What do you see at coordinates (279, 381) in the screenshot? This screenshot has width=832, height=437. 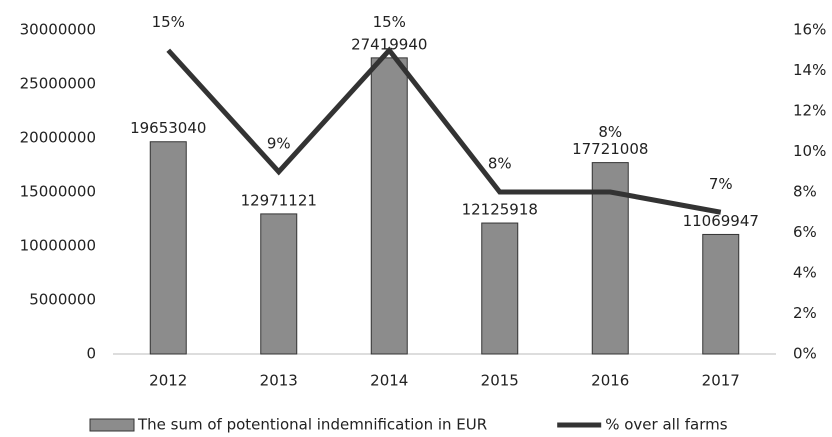 I see `x-tick-label: 2013` at bounding box center [279, 381].